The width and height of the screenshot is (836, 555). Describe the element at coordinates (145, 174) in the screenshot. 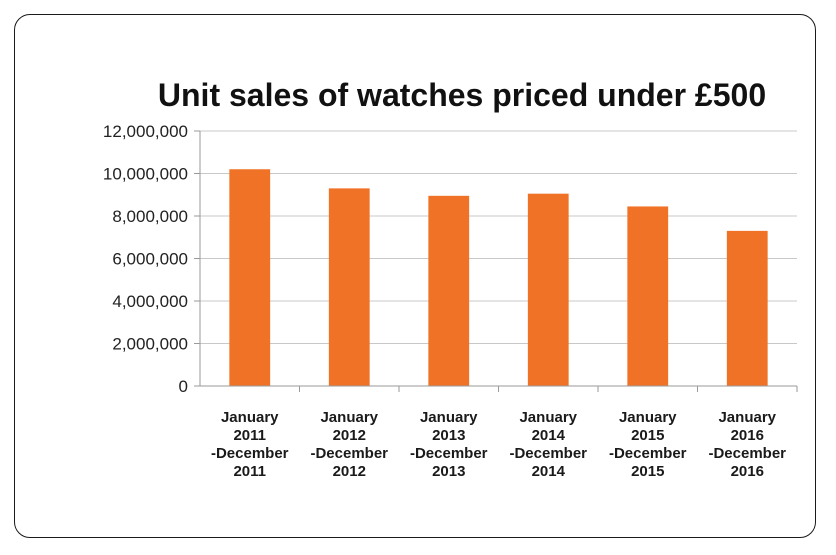

I see `y-tick-label: 10,000,000` at that location.